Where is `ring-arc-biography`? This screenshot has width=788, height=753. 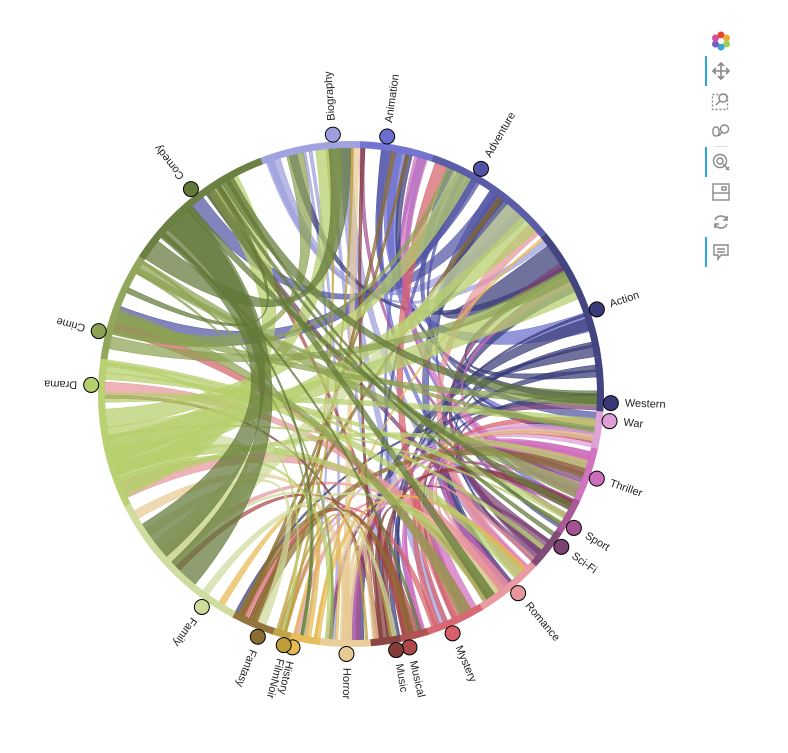
ring-arc-biography is located at coordinates (310, 153).